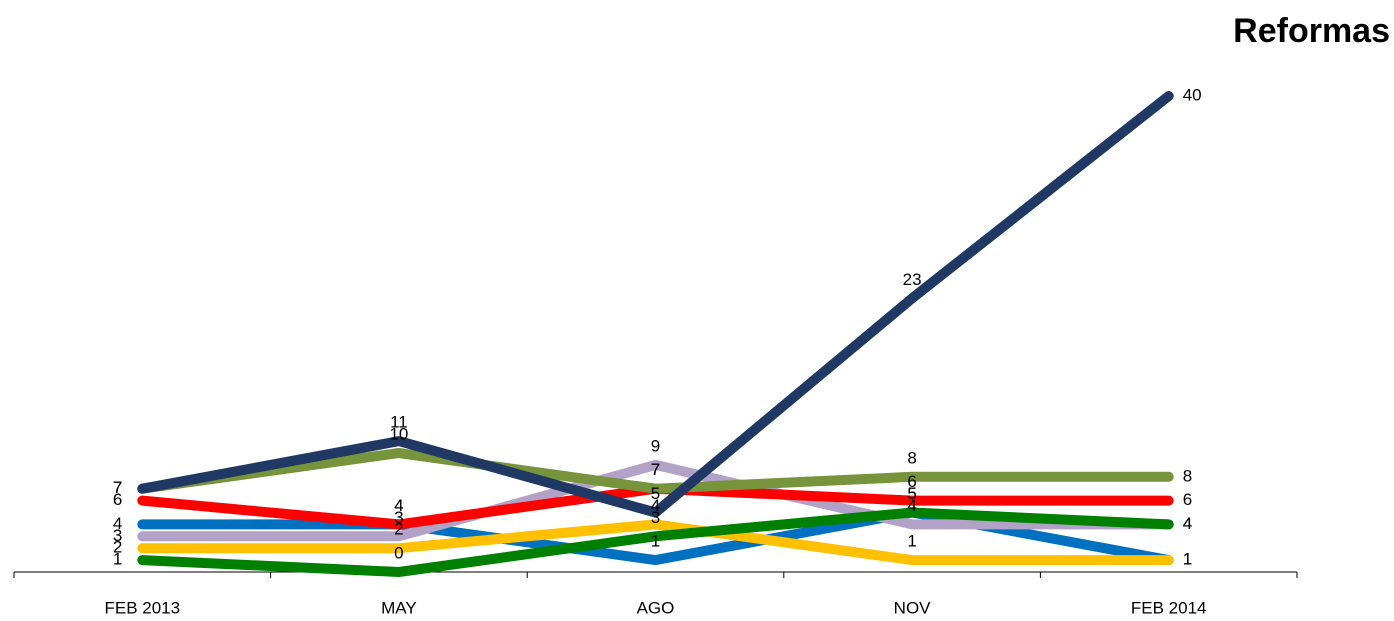  I want to click on data-label: 9, so click(655, 445).